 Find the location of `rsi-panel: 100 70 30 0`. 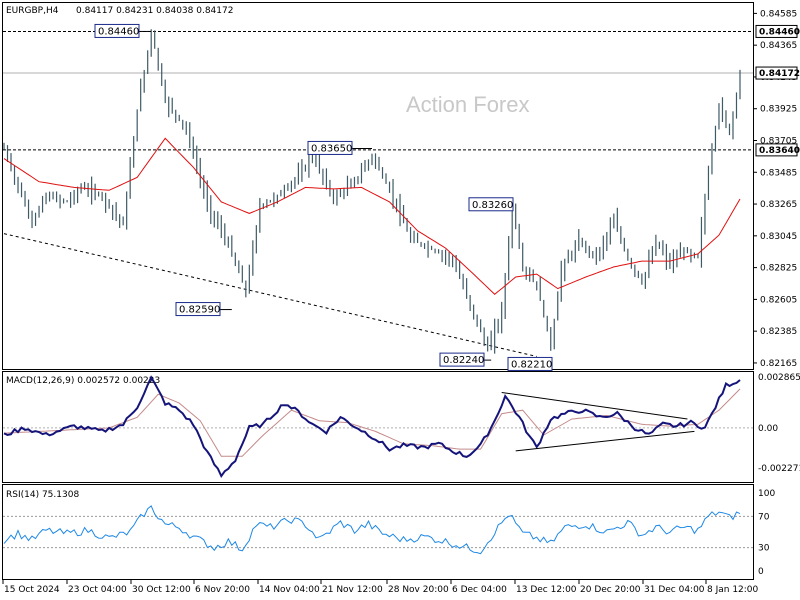

rsi-panel: 100 70 30 0 is located at coordinates (389, 533).